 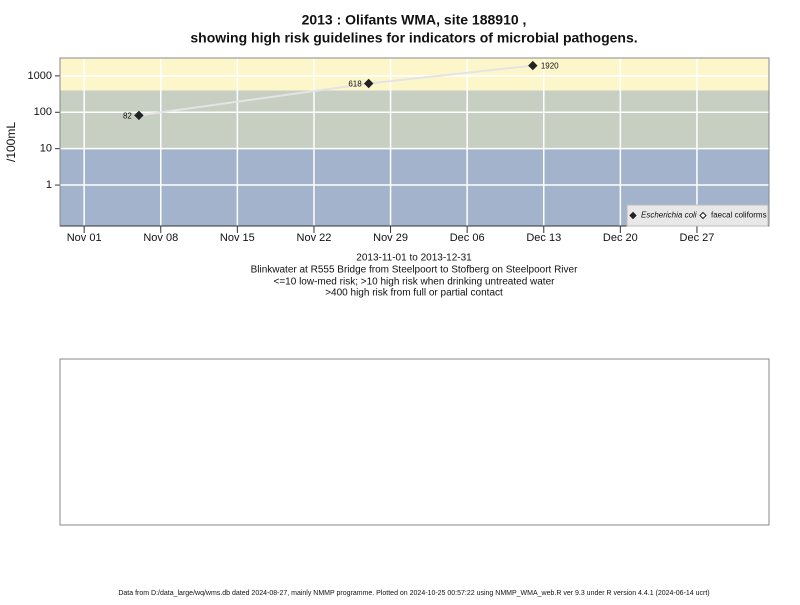 What do you see at coordinates (390, 238) in the screenshot?
I see `x-tick-label: Nov 29` at bounding box center [390, 238].